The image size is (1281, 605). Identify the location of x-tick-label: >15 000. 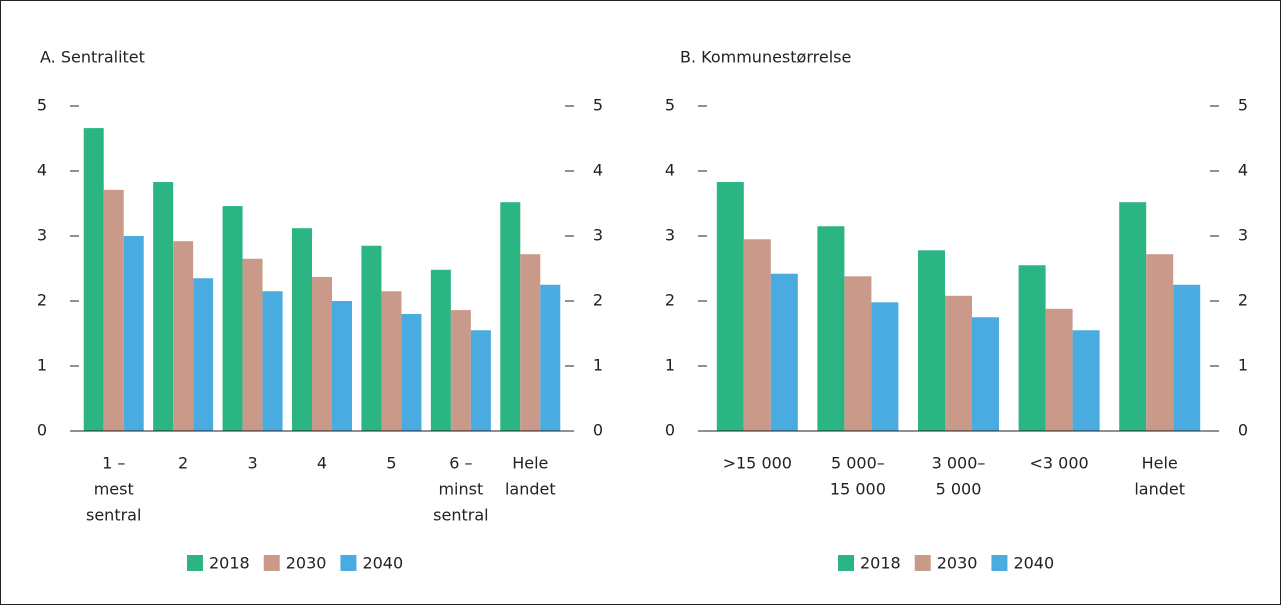
(757, 463).